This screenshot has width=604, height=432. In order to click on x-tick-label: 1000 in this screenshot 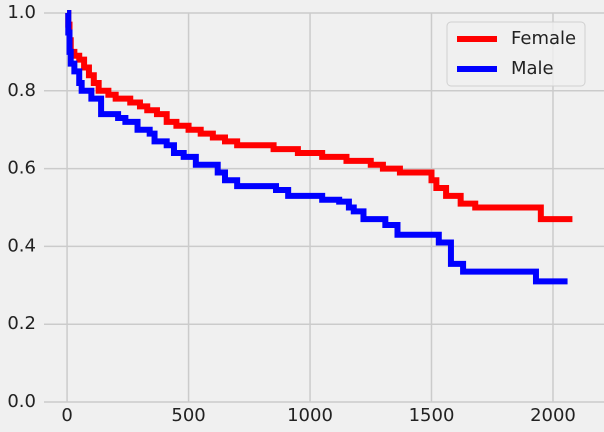, I will do `click(310, 415)`.